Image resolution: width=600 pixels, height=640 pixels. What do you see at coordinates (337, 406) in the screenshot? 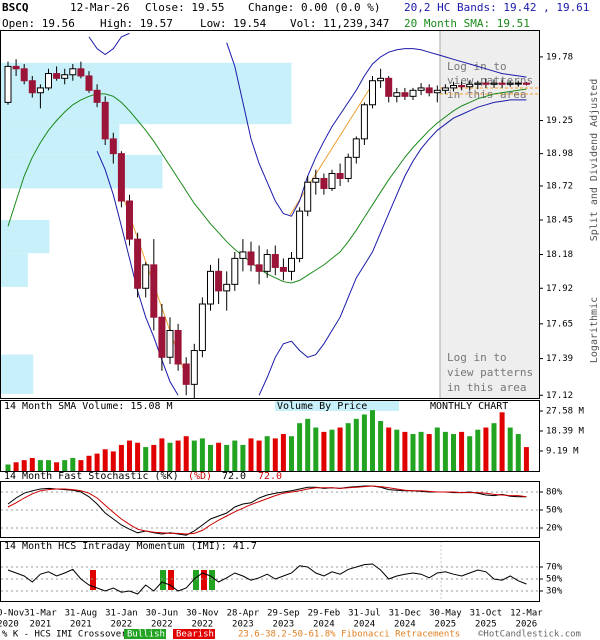
I see `vbp-label-bg` at bounding box center [337, 406].